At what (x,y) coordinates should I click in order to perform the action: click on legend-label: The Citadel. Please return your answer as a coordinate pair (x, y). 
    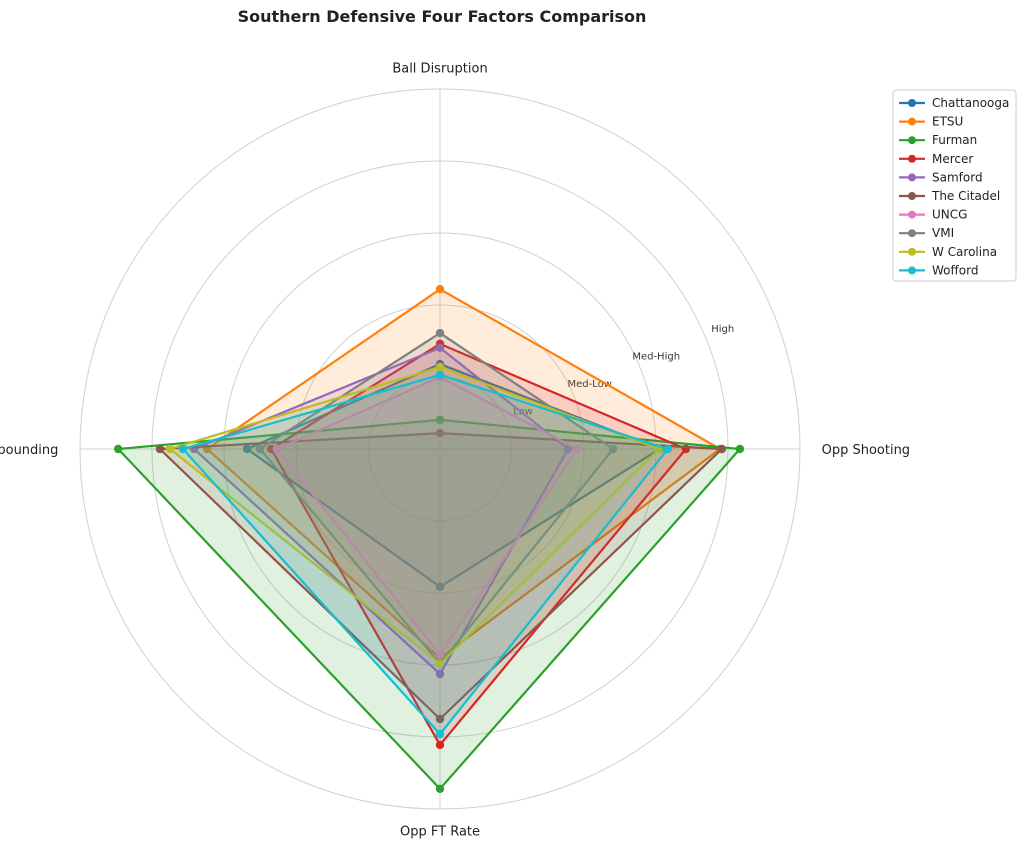
    Looking at the image, I should click on (965, 196).